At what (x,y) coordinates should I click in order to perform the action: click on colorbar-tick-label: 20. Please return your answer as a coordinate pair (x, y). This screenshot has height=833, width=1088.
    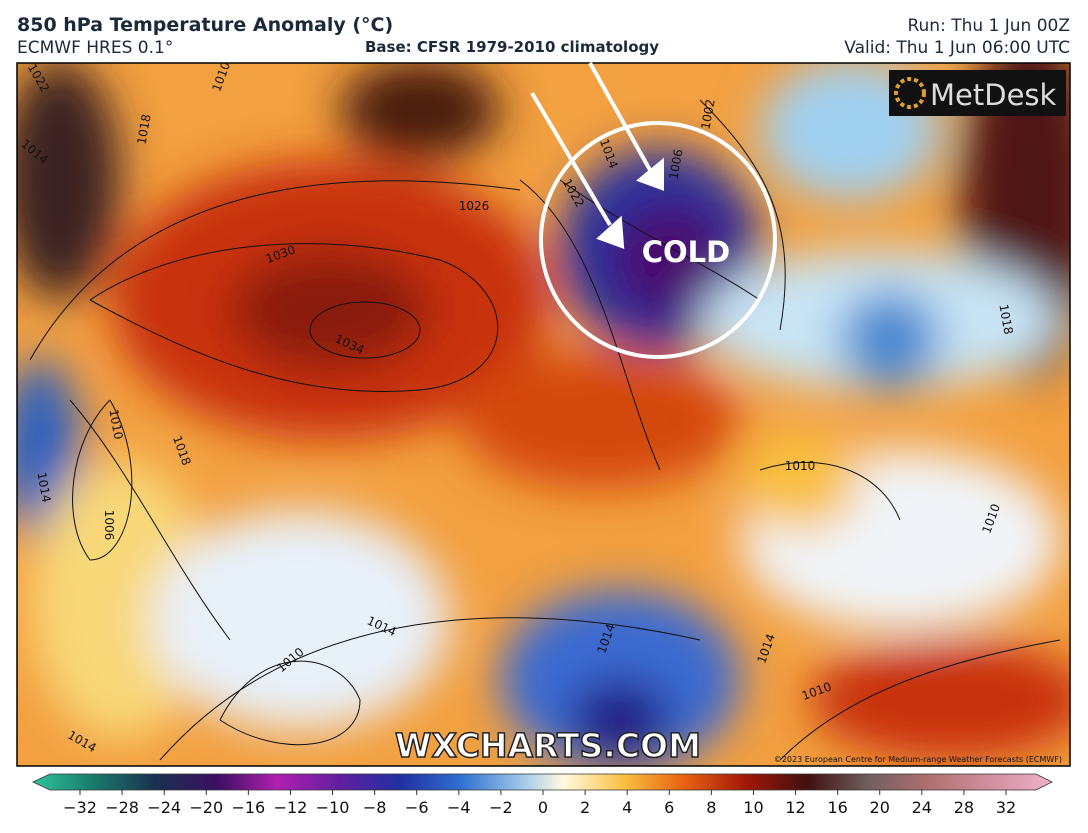
    Looking at the image, I should click on (880, 807).